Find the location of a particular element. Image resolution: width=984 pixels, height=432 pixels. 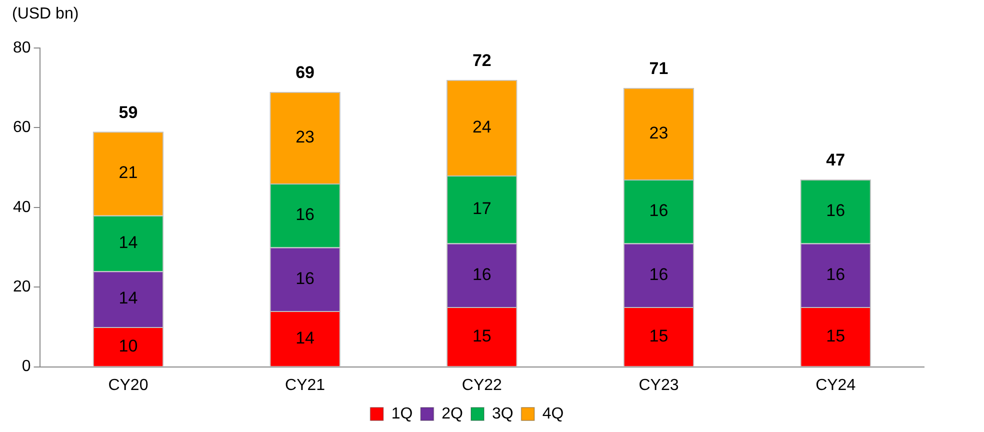

total-label: 72 is located at coordinates (482, 60).